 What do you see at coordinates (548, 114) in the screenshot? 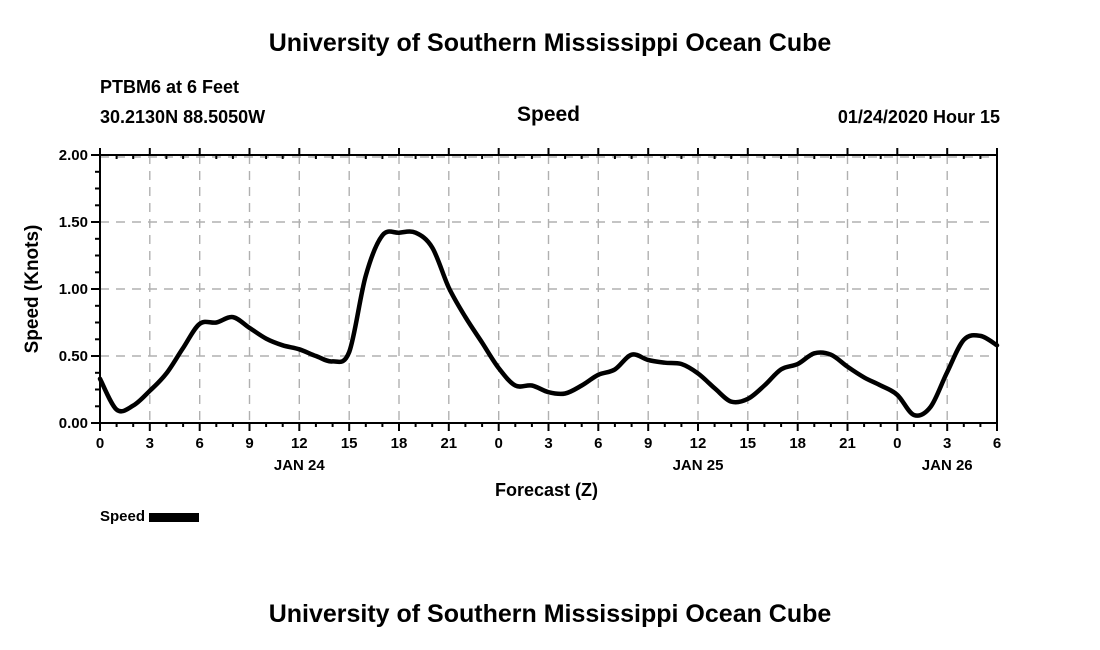
I see `chart-title: Speed` at bounding box center [548, 114].